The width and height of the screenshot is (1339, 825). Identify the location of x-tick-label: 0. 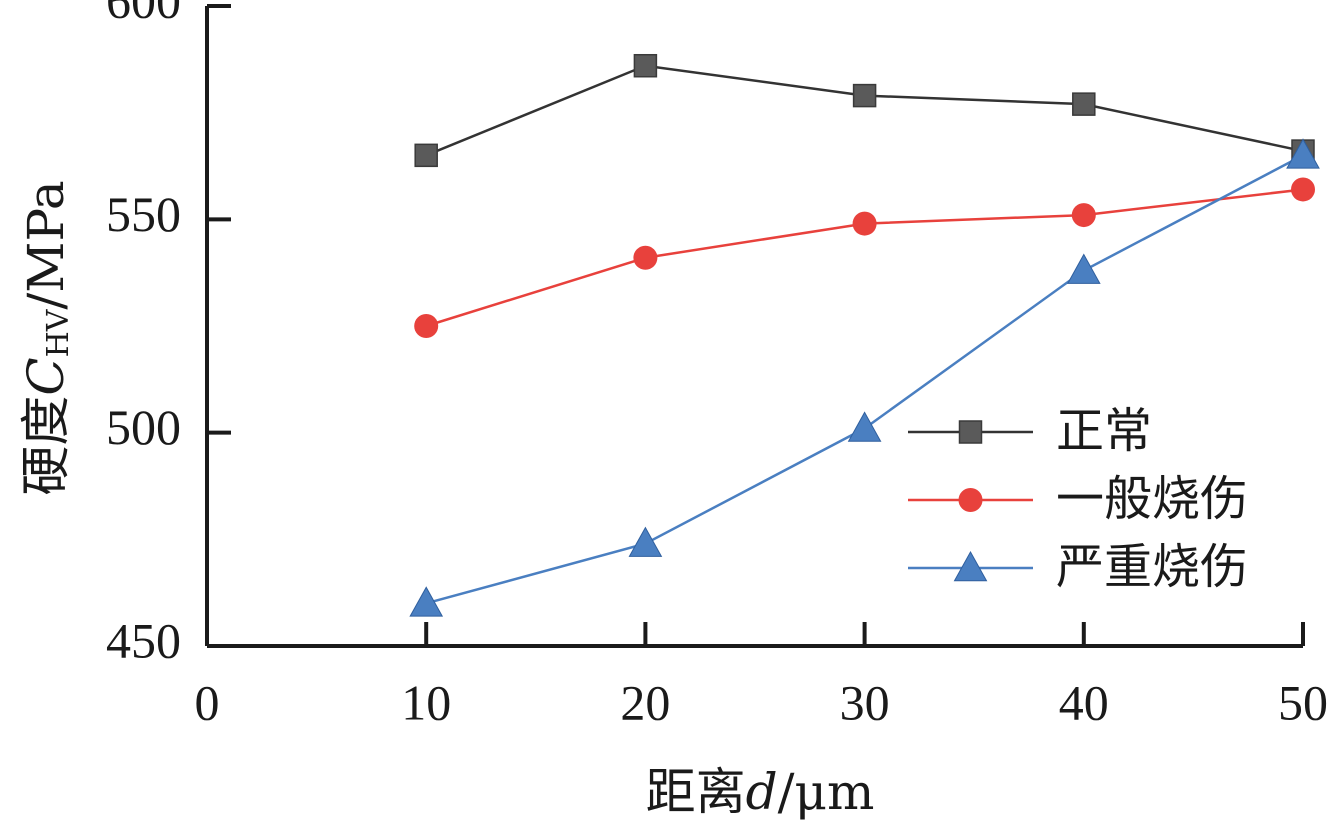
(207, 702).